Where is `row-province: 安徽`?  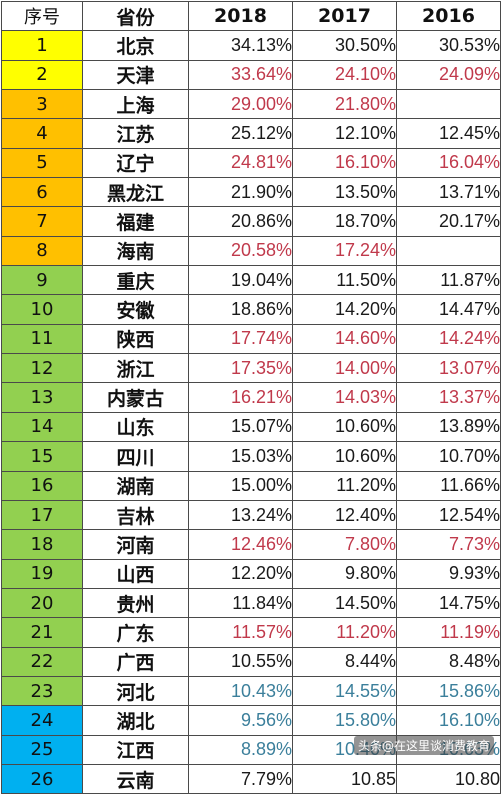
row-province: 安徽 is located at coordinates (135, 309).